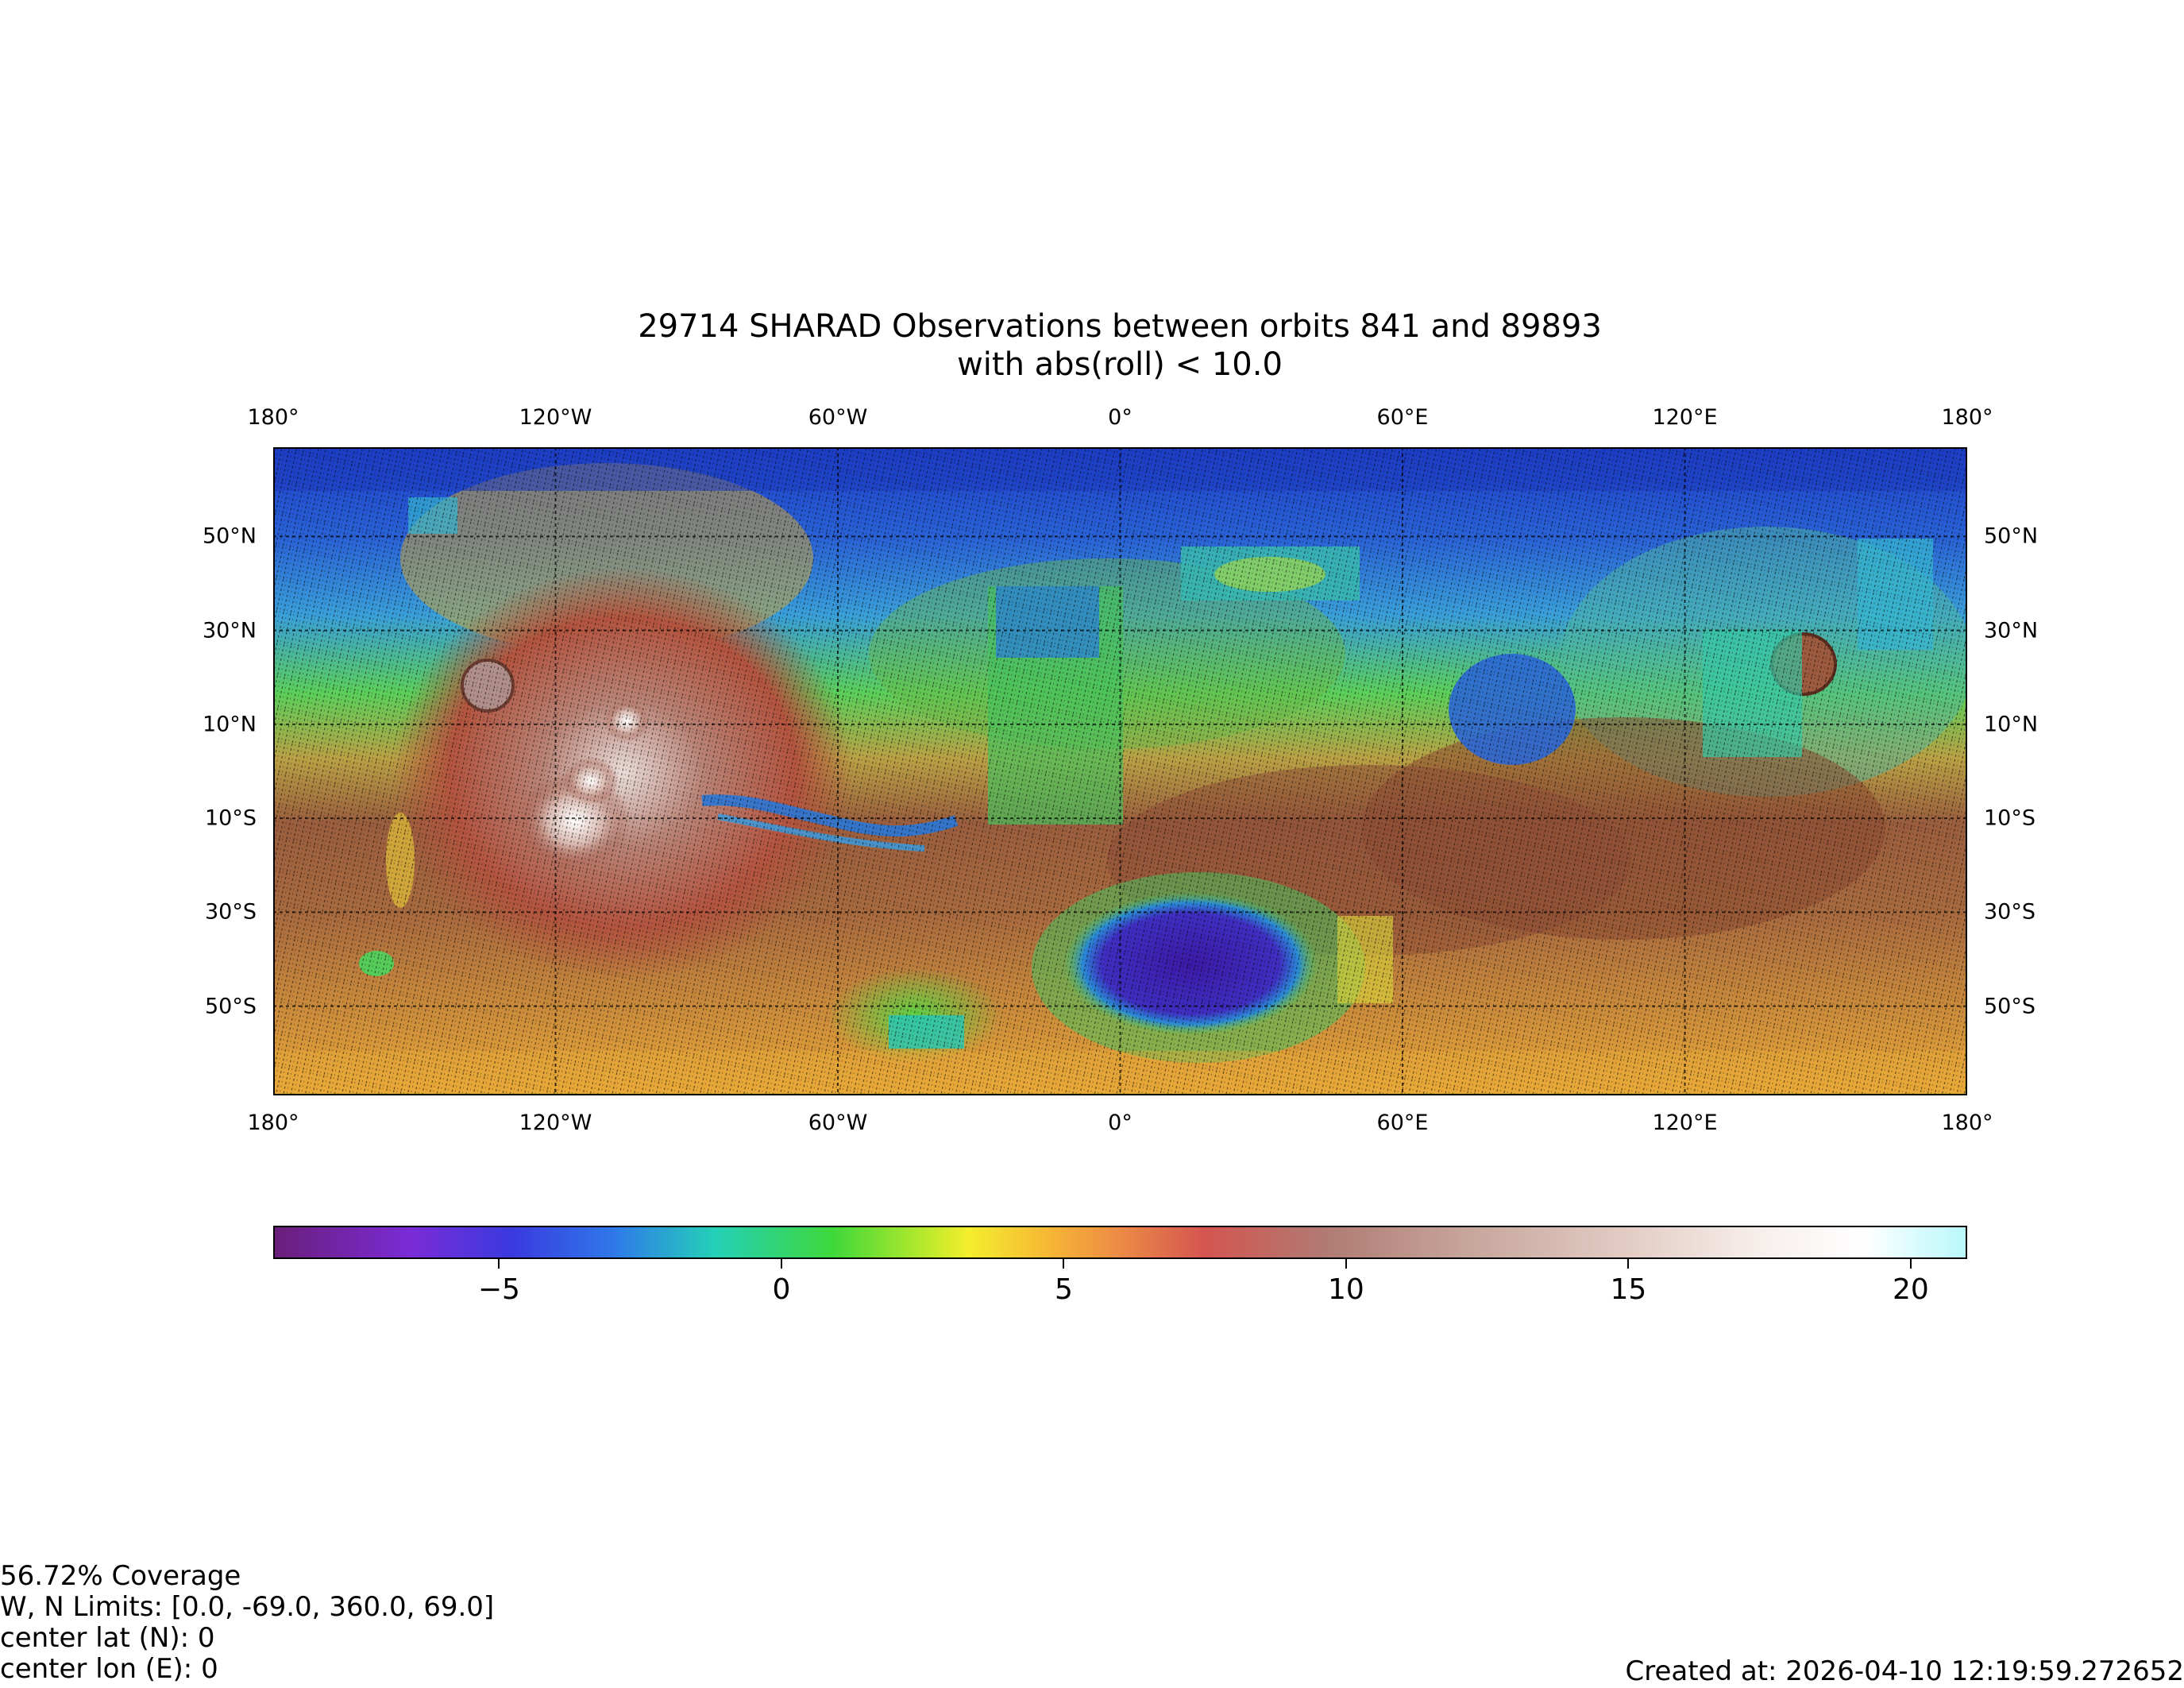 This screenshot has height=1688, width=2184. Describe the element at coordinates (1345, 1289) in the screenshot. I see `colorbar-tick-label: 10` at that location.